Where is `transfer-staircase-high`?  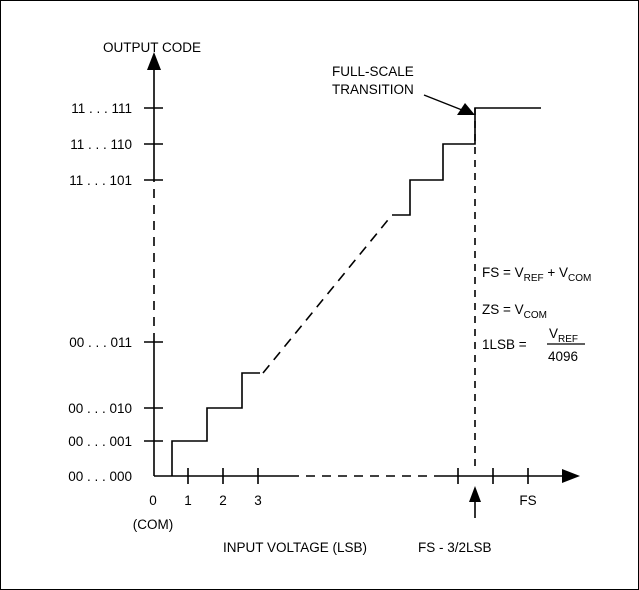 transfer-staircase-high is located at coordinates (466, 161).